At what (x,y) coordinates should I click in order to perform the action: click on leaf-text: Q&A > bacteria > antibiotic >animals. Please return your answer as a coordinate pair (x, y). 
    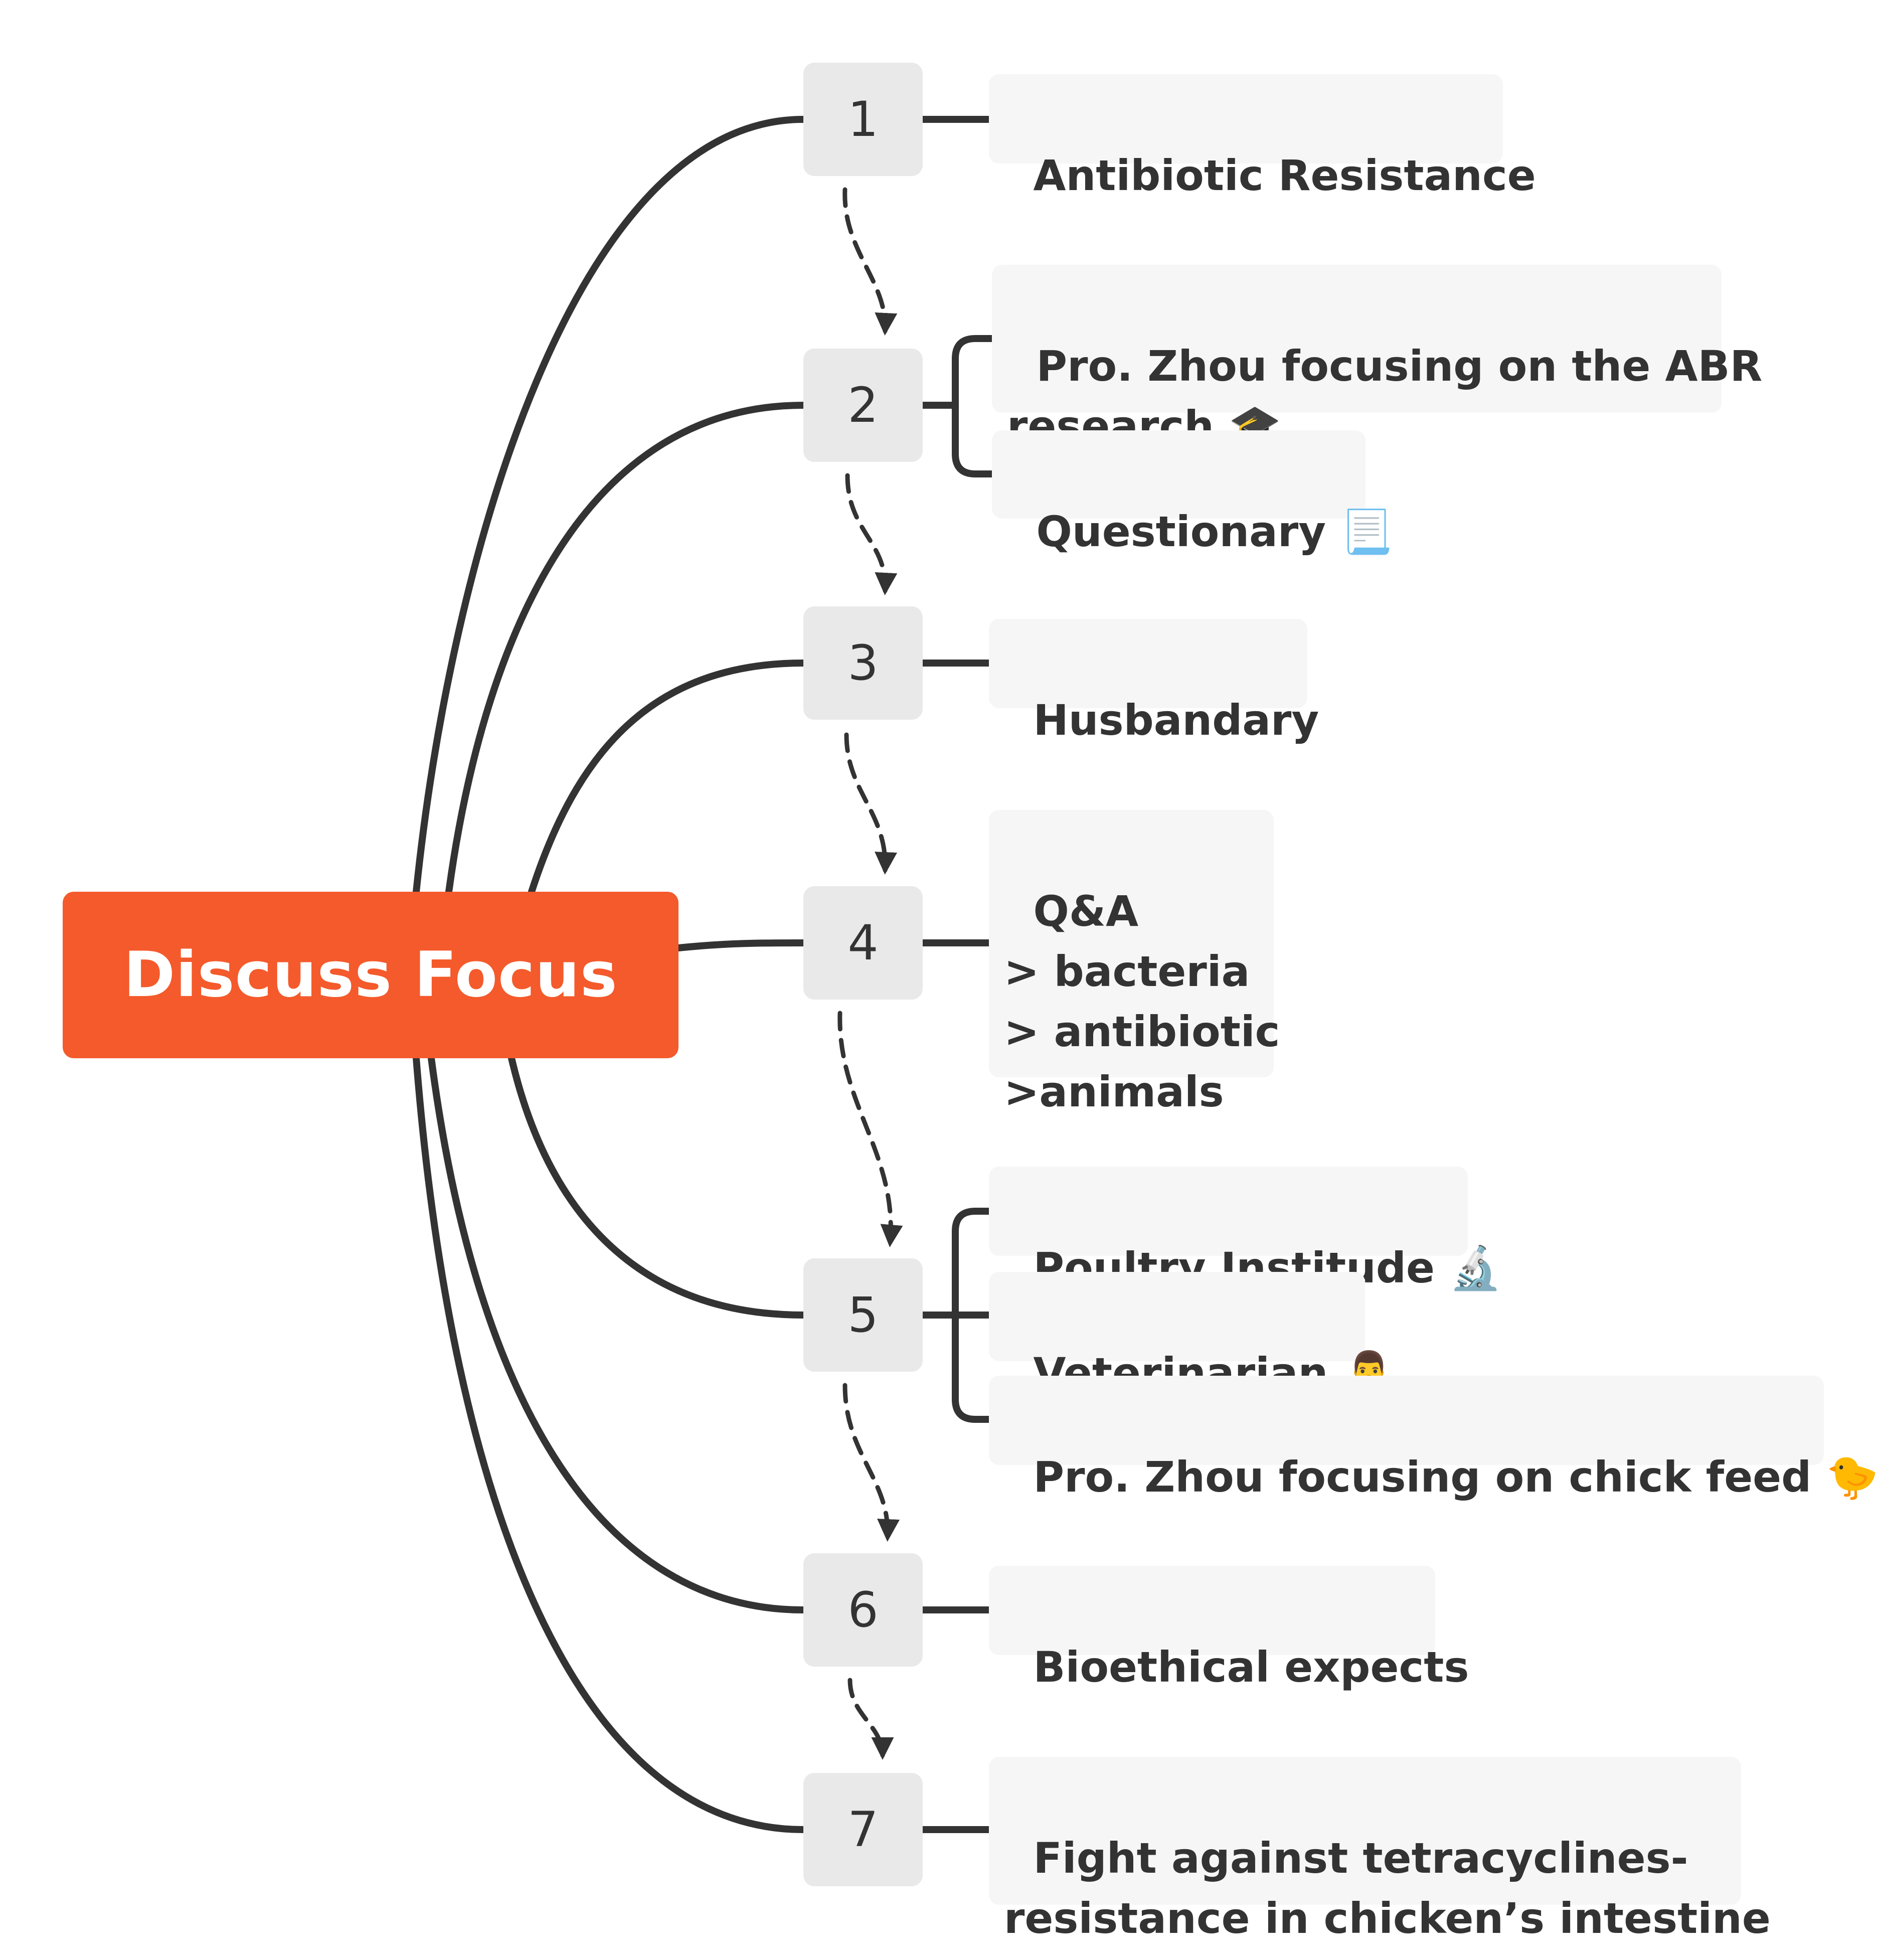
    Looking at the image, I should click on (1142, 1001).